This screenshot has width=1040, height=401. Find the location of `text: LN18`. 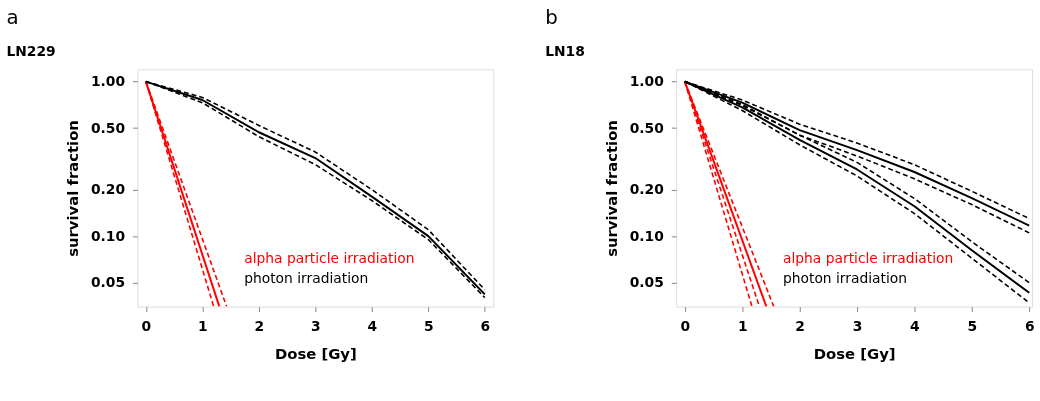

text: LN18 is located at coordinates (565, 51).